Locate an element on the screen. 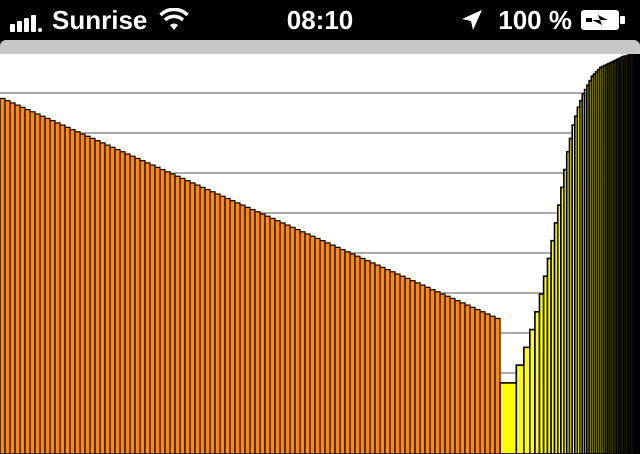 The image size is (640, 454). status-clock: 08:10 is located at coordinates (320, 20).